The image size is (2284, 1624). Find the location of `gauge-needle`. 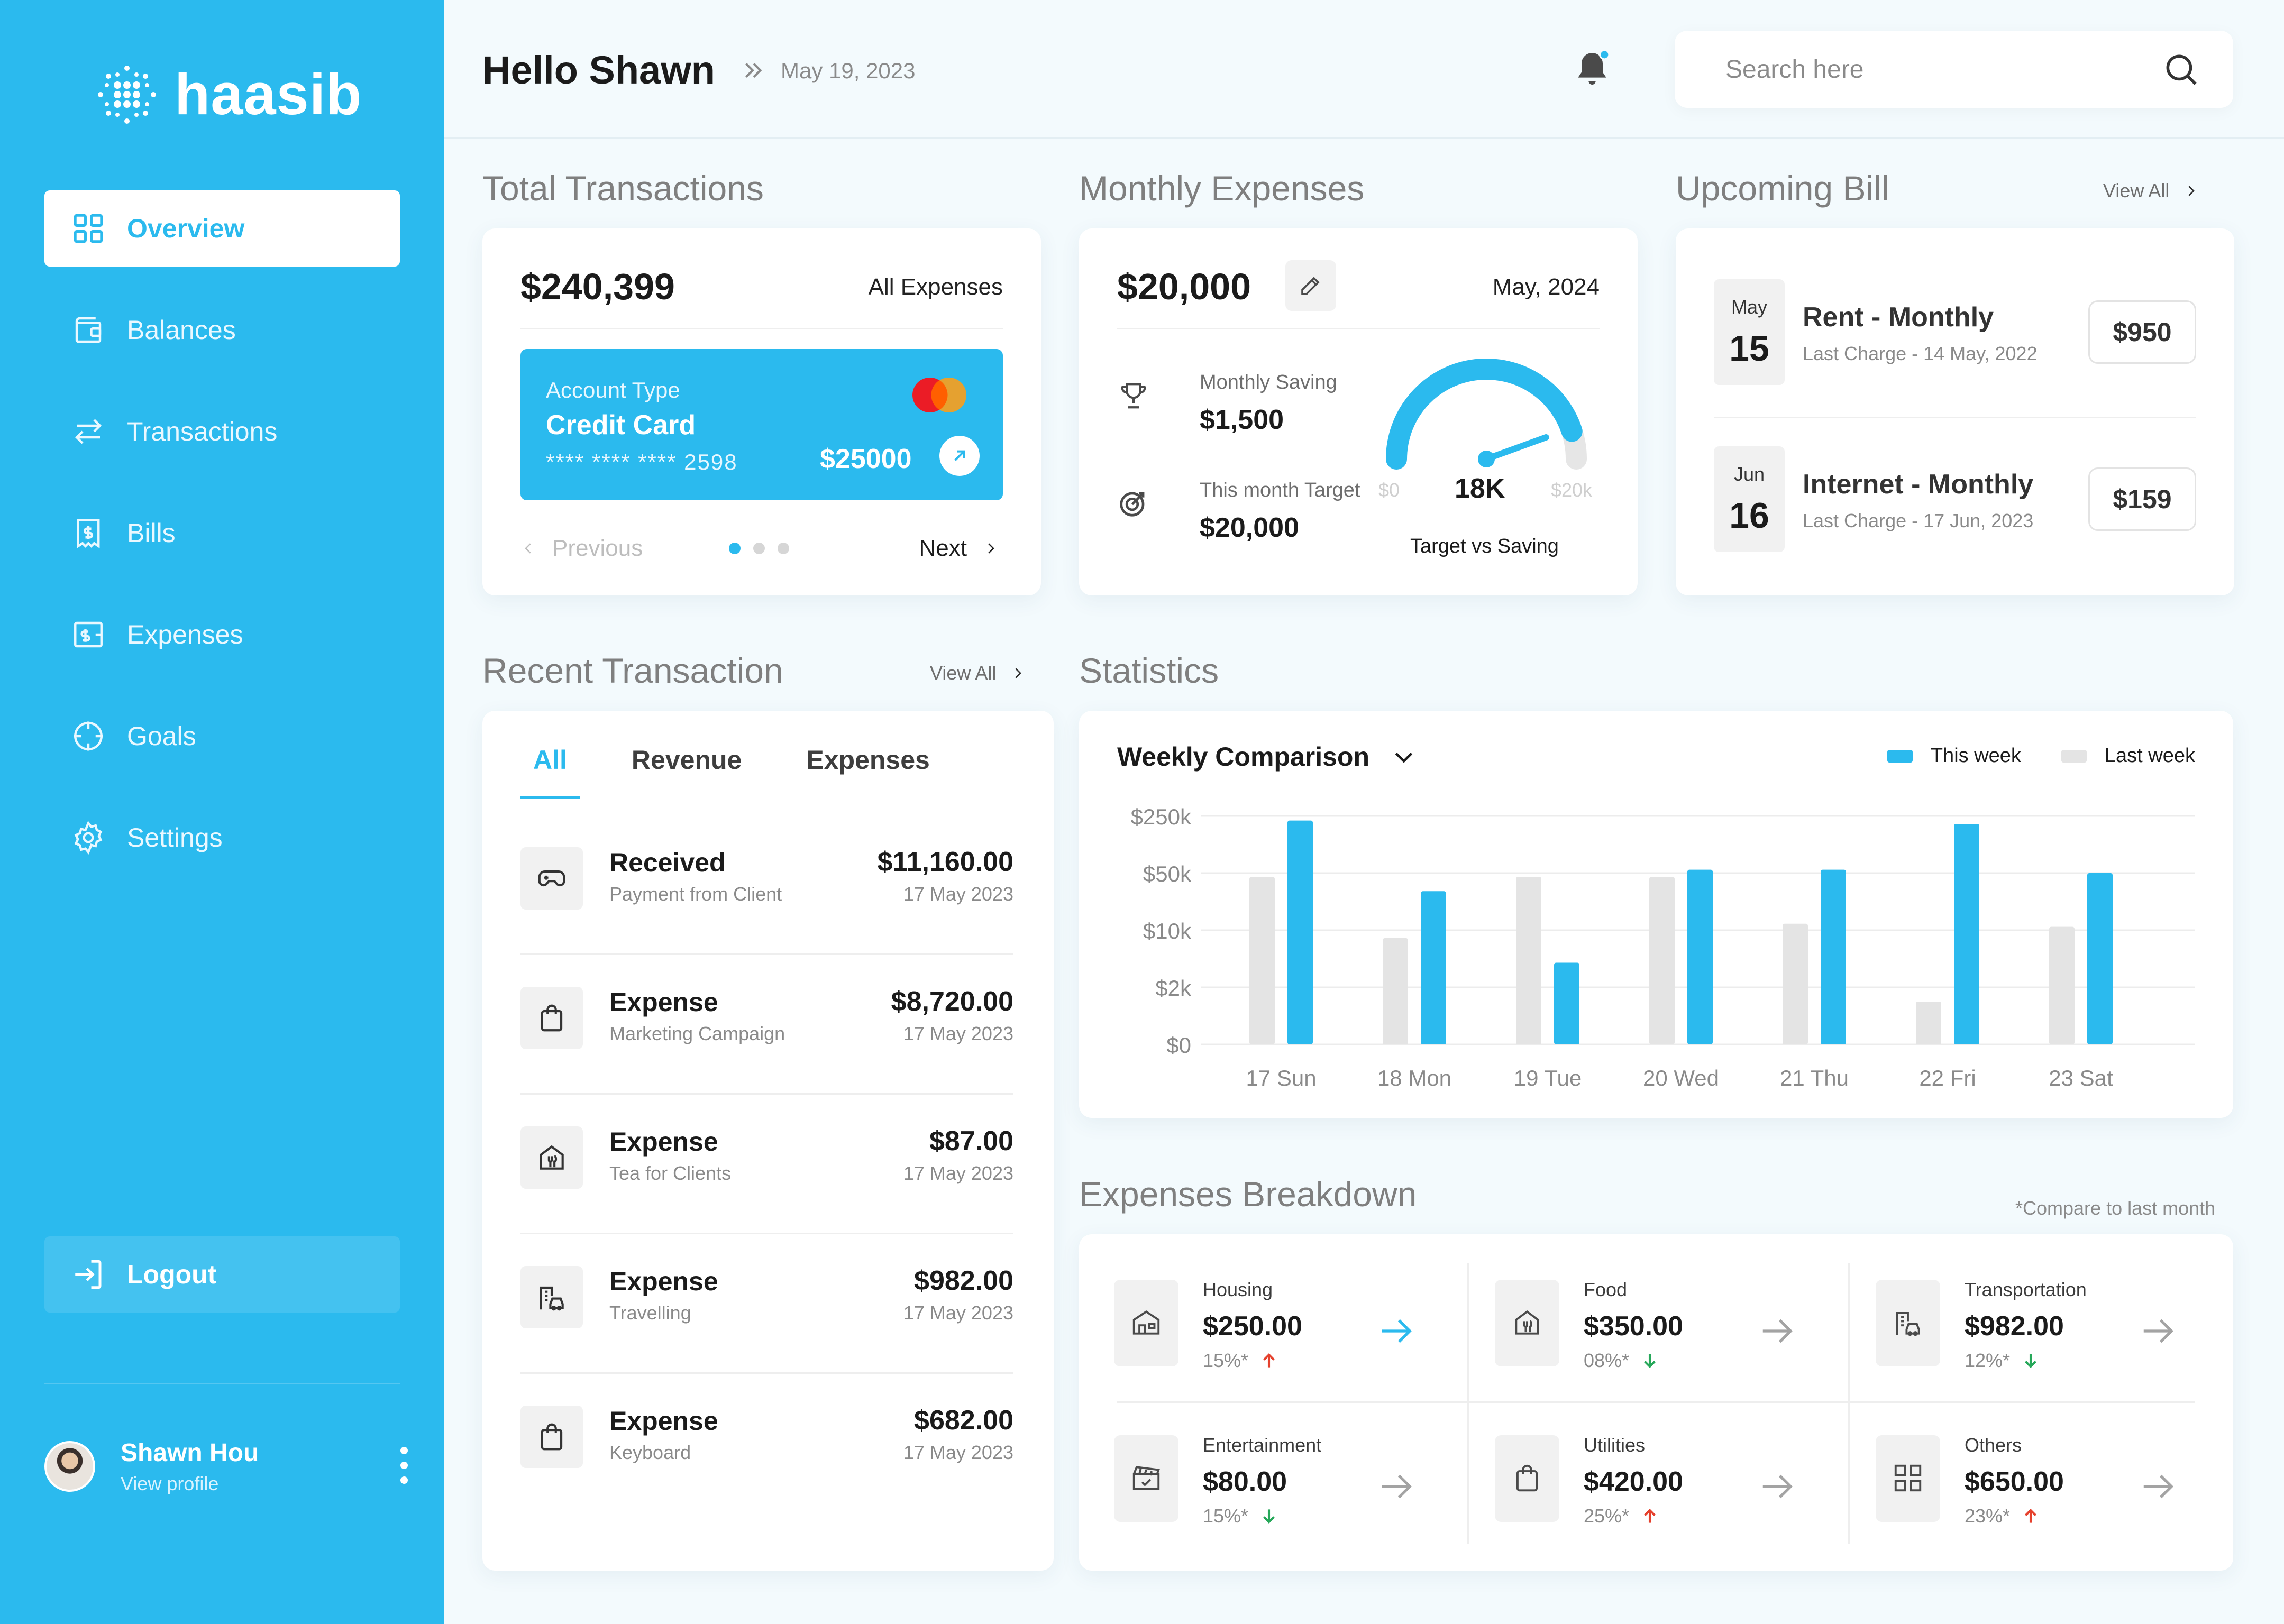

gauge-needle is located at coordinates (1516, 448).